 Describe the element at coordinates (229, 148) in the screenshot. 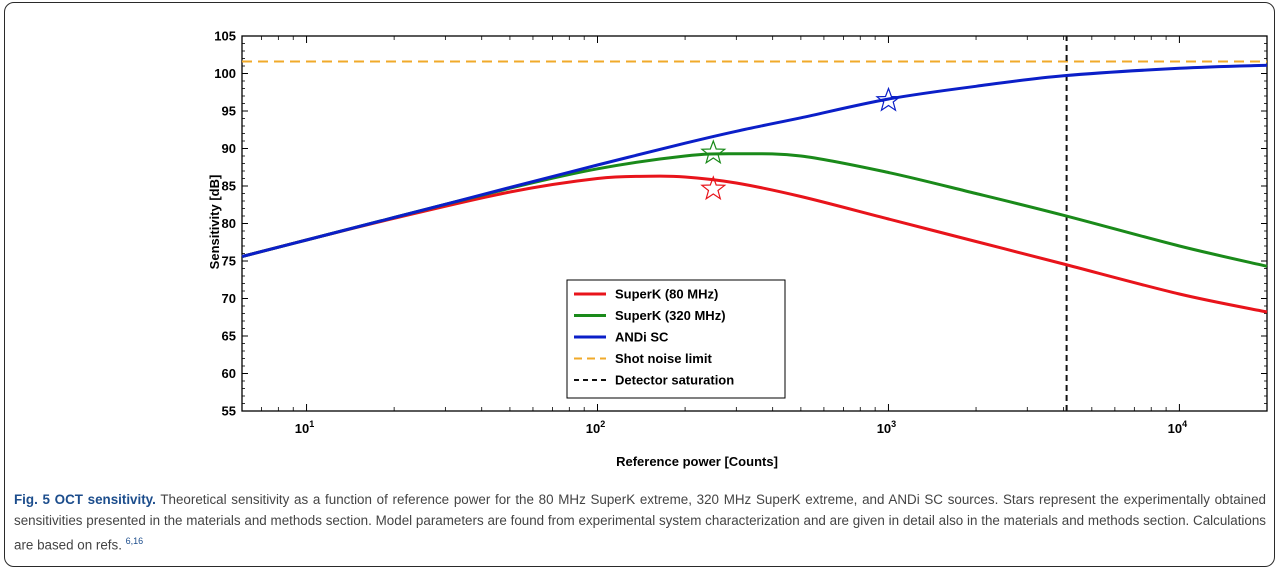

I see `y-tick-label: 90` at that location.